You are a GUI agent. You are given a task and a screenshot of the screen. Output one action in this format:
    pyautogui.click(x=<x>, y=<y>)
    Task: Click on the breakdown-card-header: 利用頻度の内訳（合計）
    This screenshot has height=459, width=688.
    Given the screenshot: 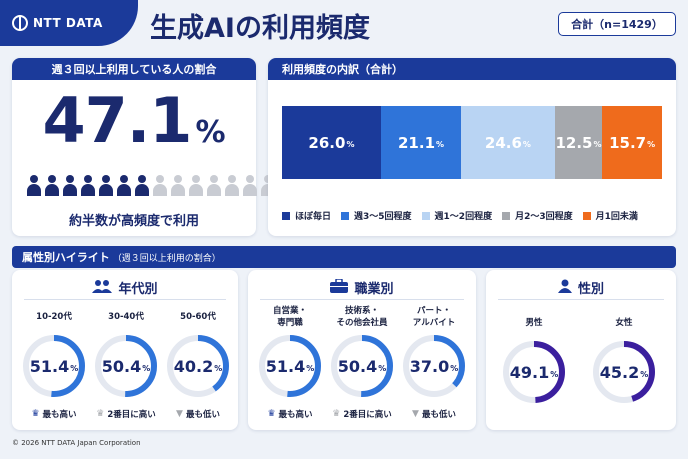 What is the action you would take?
    pyautogui.click(x=472, y=69)
    